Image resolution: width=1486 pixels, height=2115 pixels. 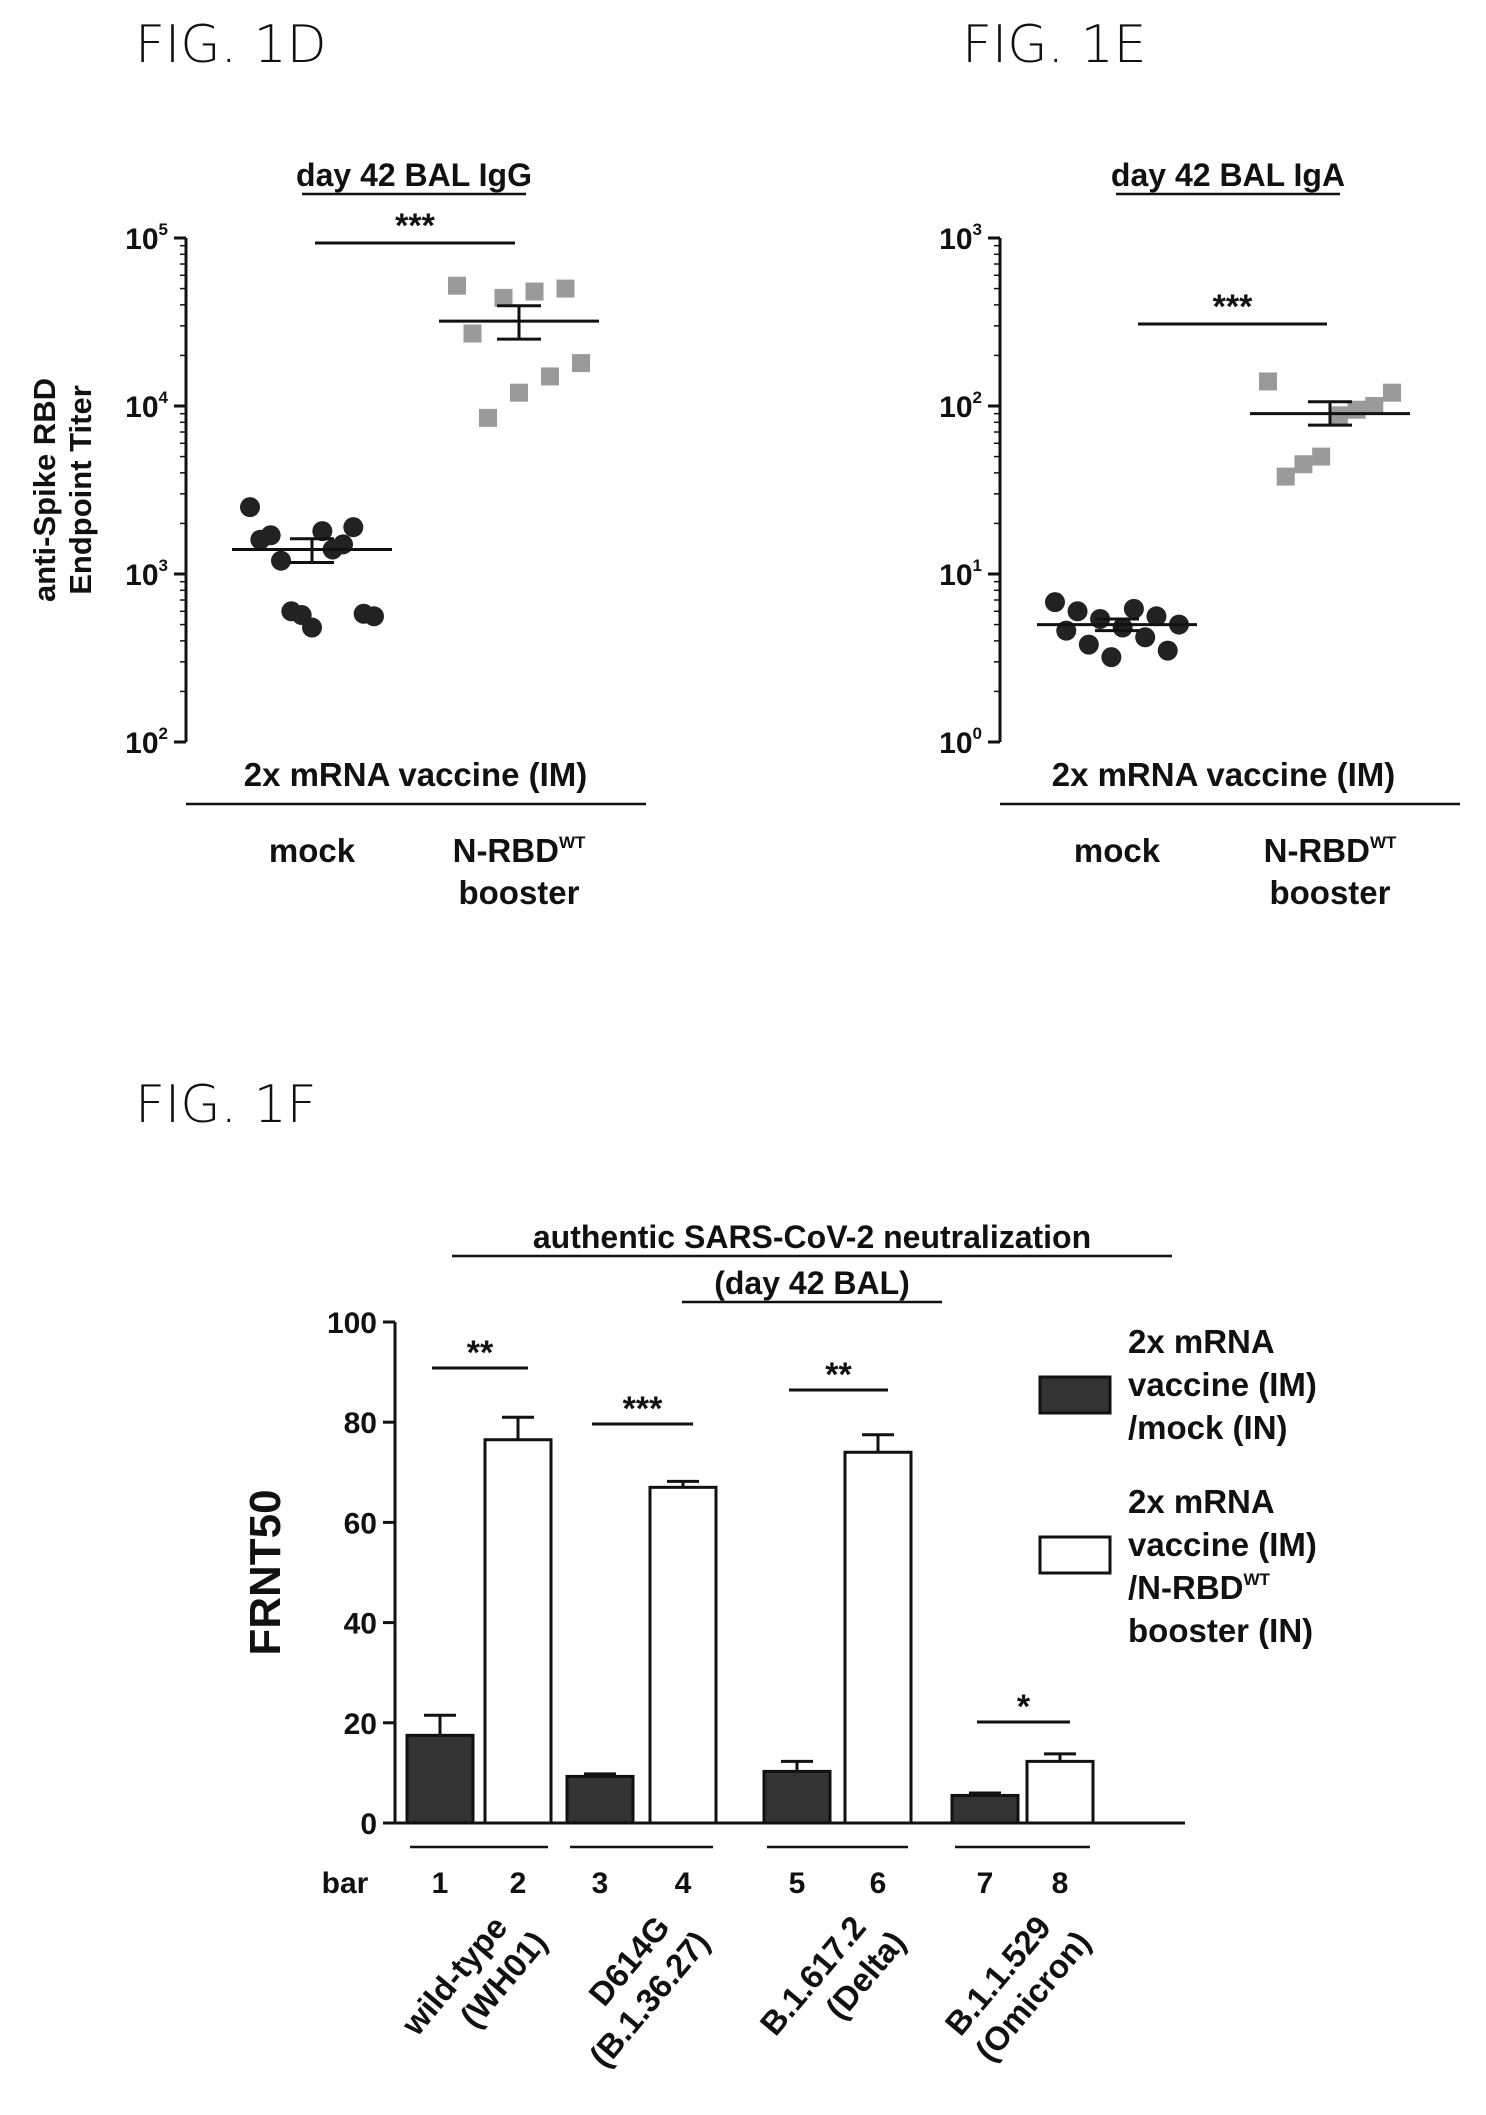 I want to click on igg-y-tick-label: 10⁵, so click(x=146, y=238).